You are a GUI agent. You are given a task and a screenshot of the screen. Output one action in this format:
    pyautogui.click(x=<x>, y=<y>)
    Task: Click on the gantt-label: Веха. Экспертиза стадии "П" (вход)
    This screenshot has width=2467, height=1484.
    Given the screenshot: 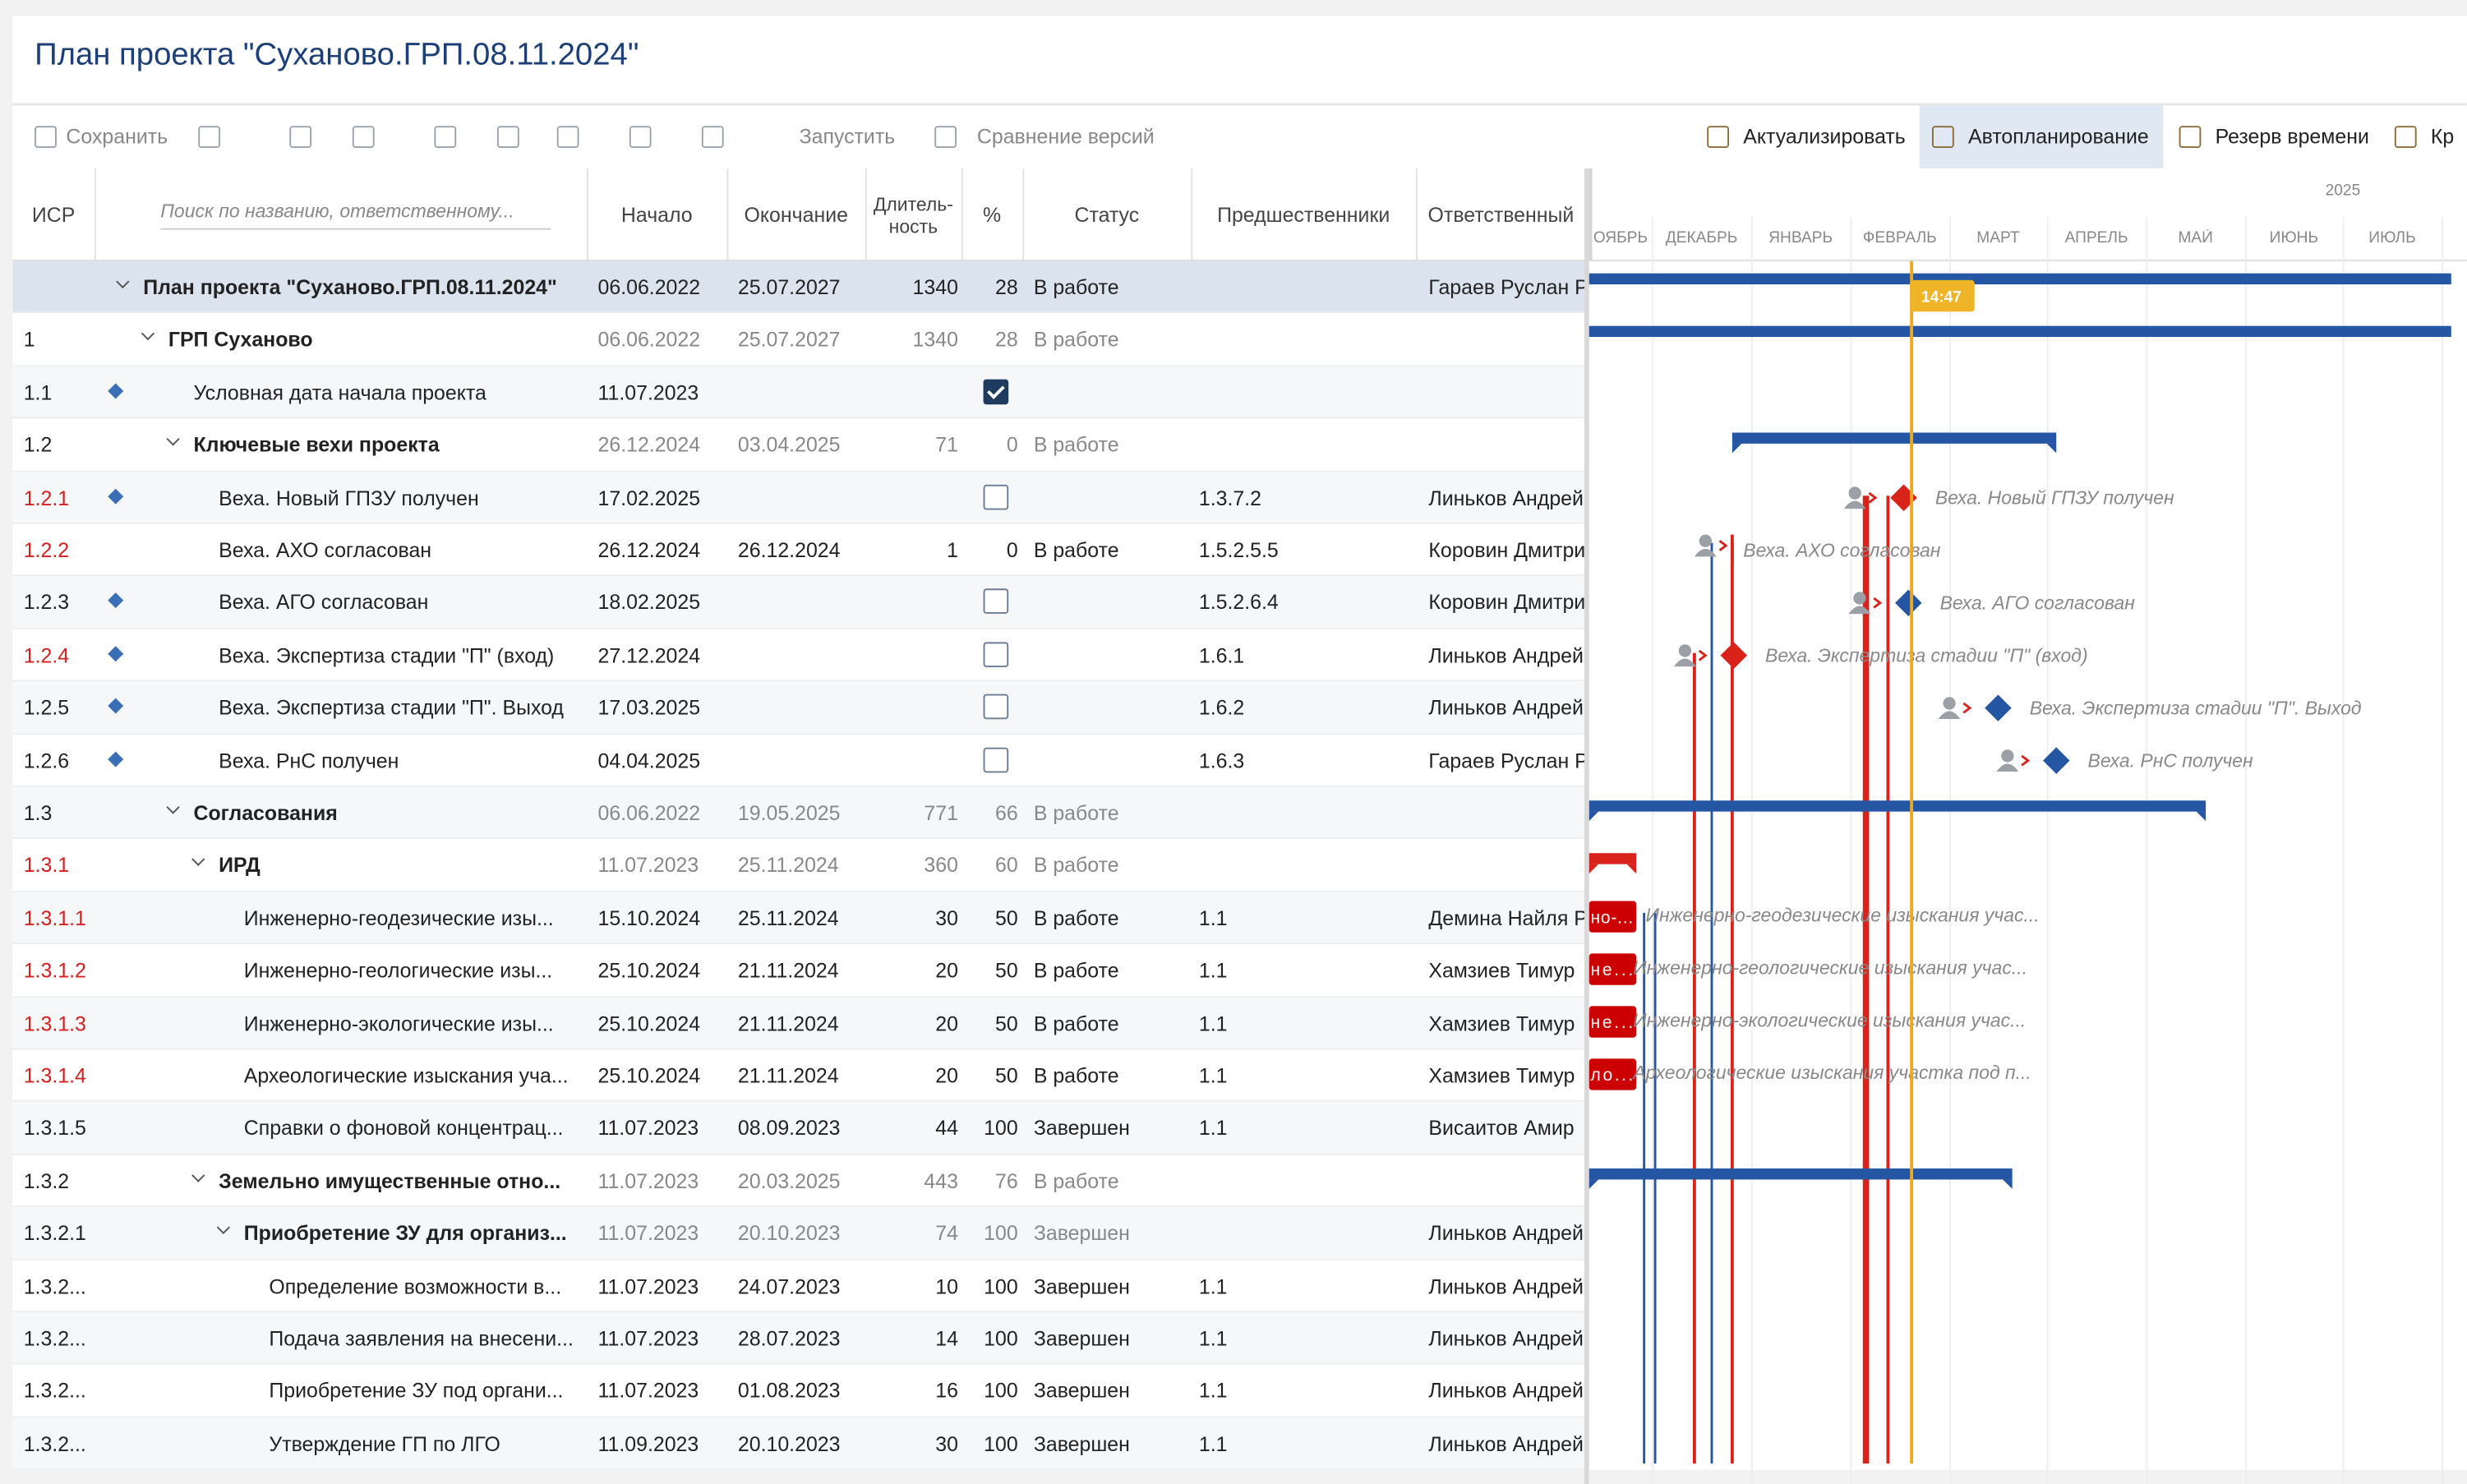 What is the action you would take?
    pyautogui.click(x=1927, y=655)
    